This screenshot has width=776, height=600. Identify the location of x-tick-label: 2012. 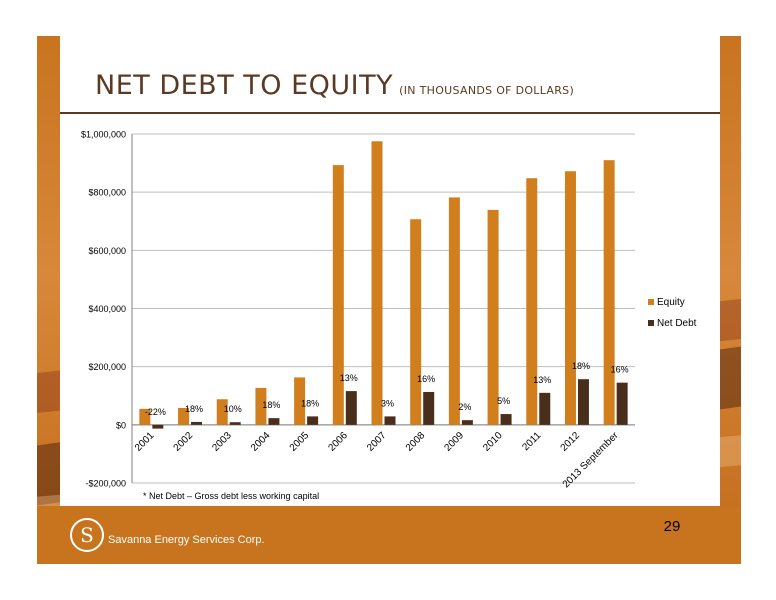
(571, 442).